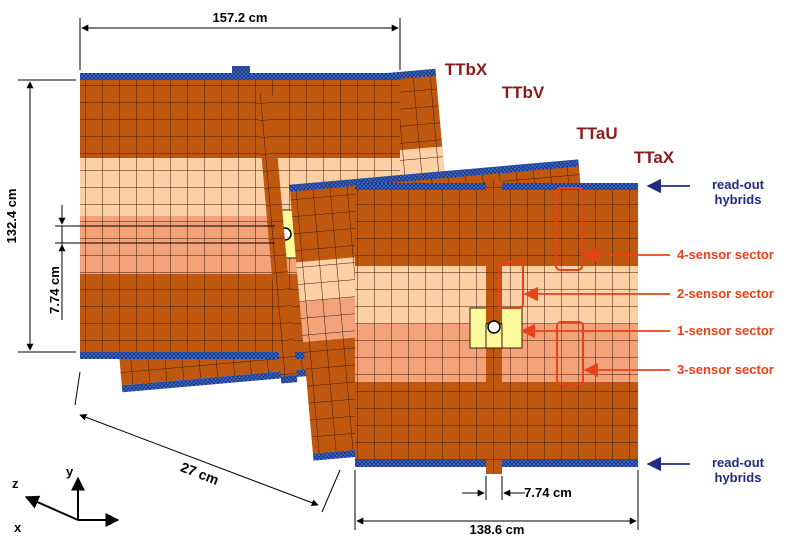 The image size is (798, 536). What do you see at coordinates (497, 529) in the screenshot?
I see `dim-width-a-label: 138.6 cm` at bounding box center [497, 529].